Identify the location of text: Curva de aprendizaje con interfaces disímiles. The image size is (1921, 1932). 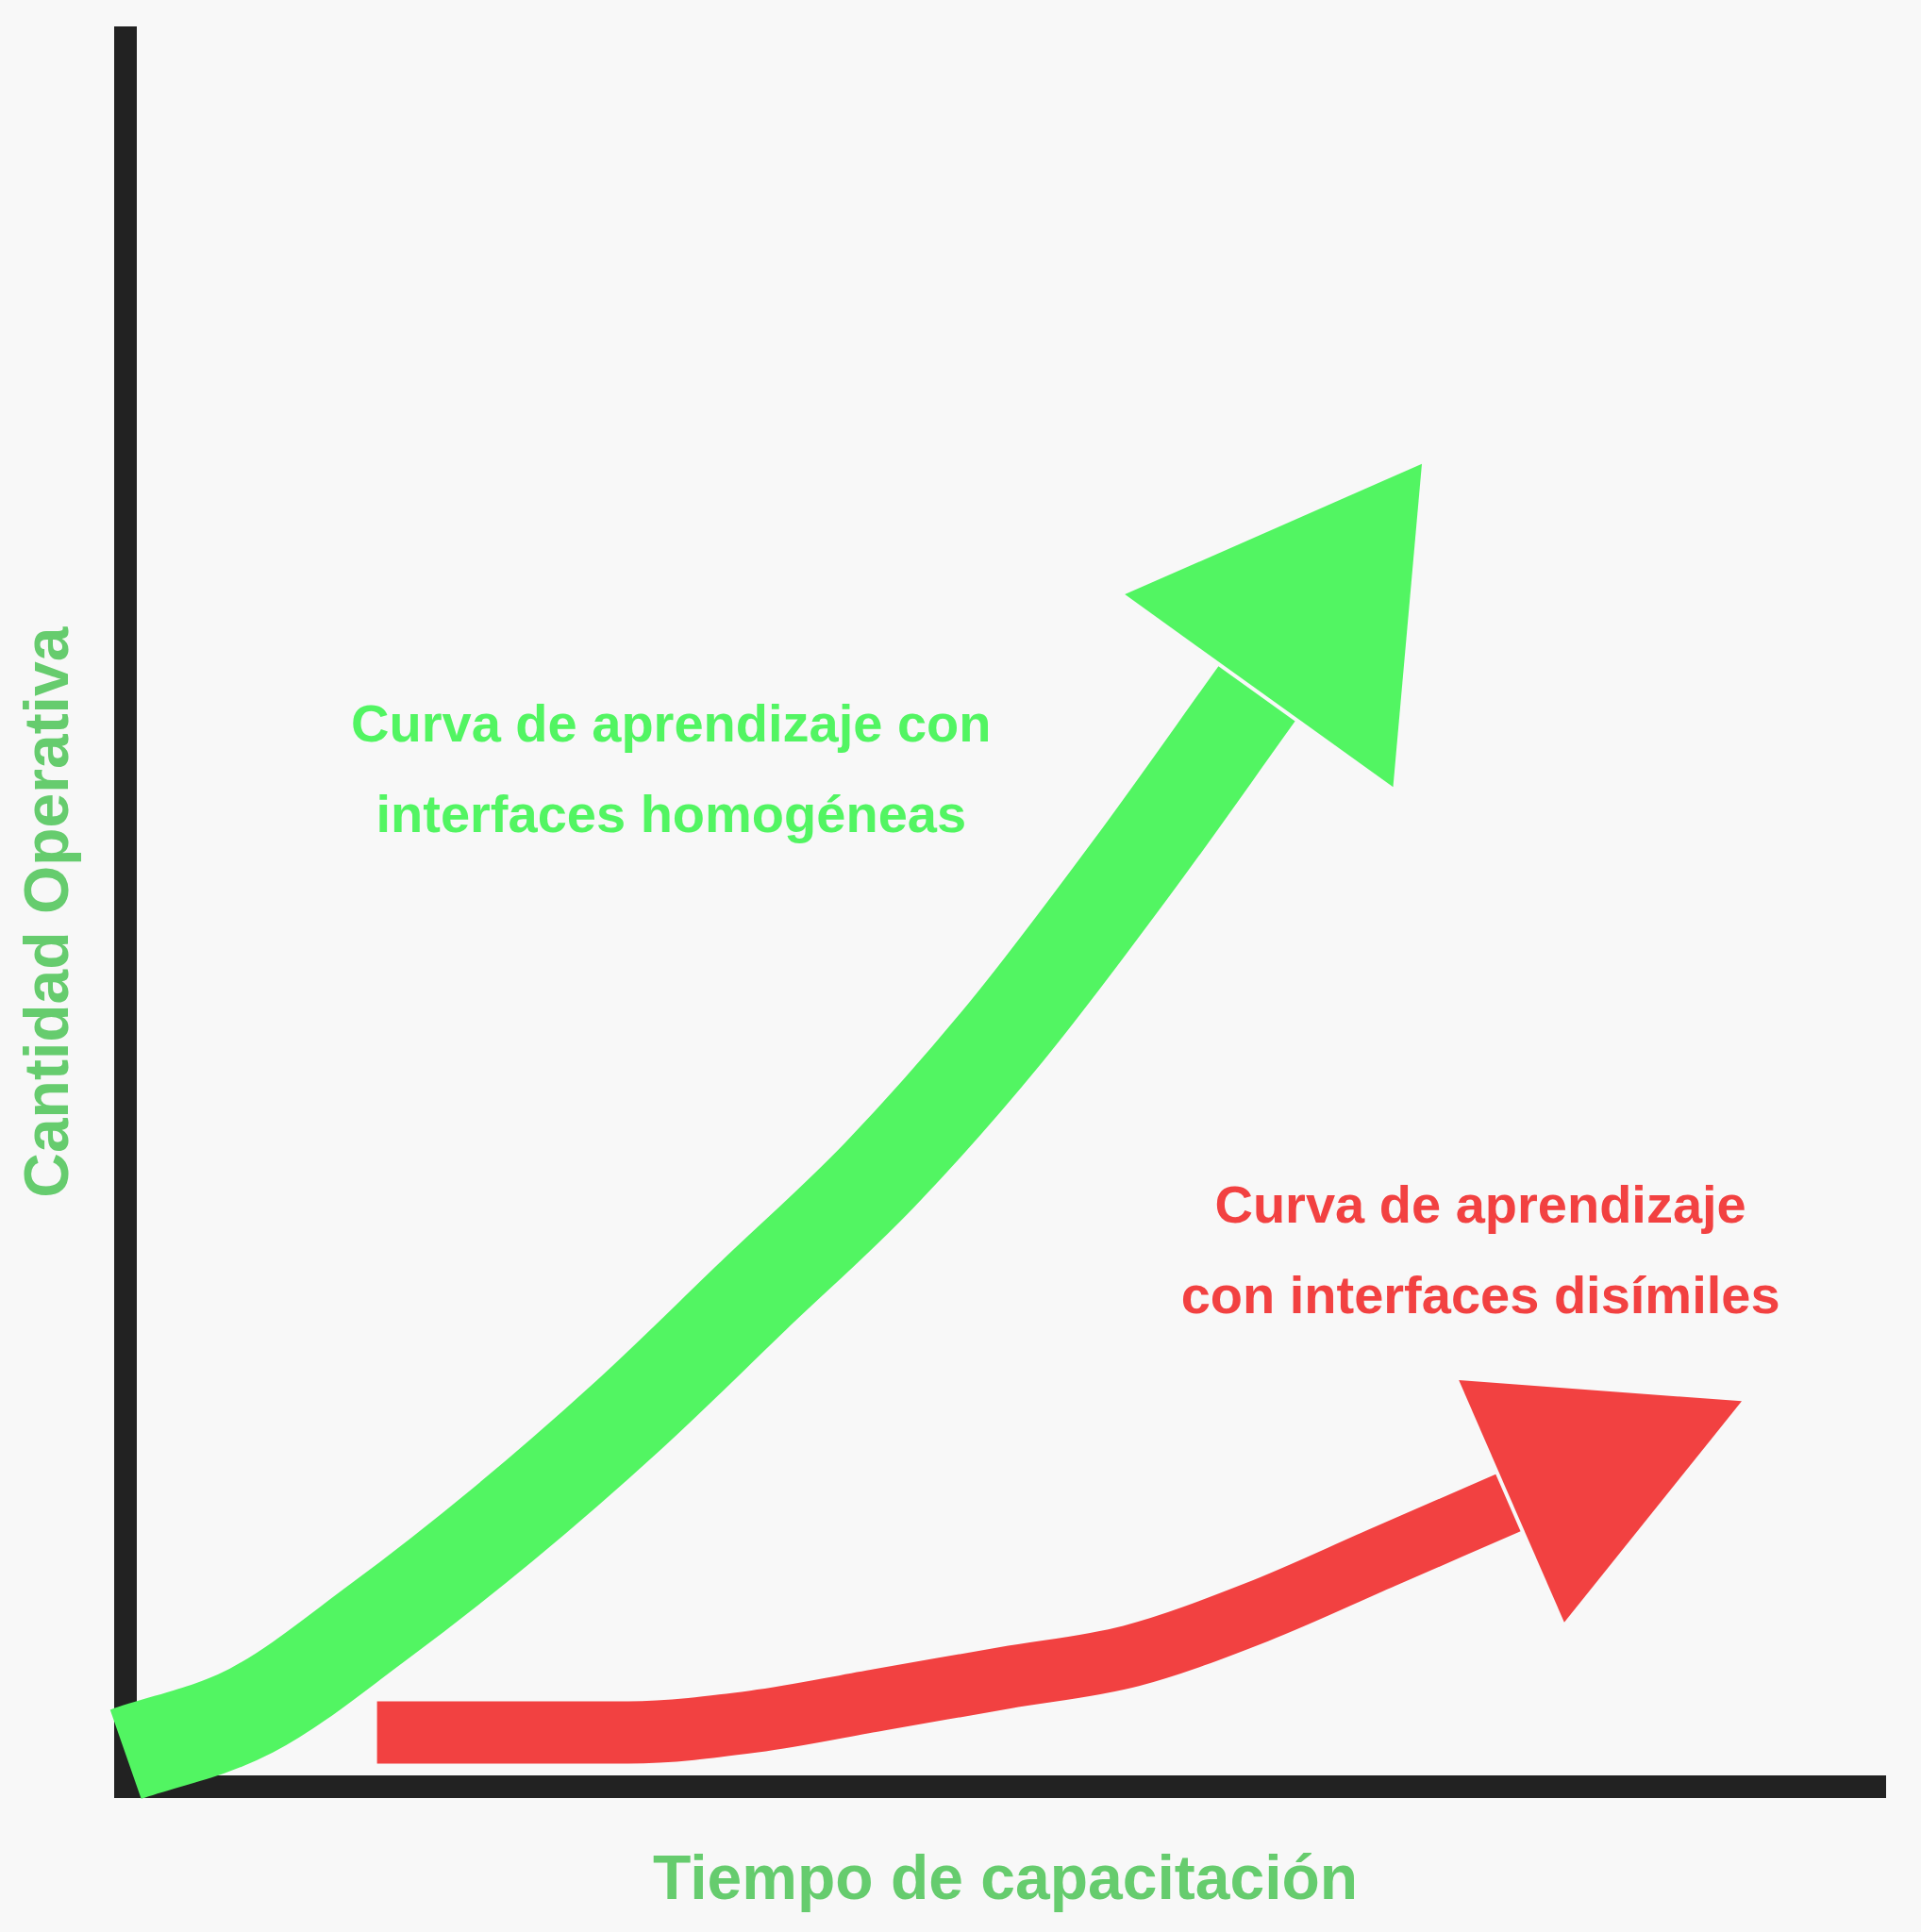
(1480, 1250).